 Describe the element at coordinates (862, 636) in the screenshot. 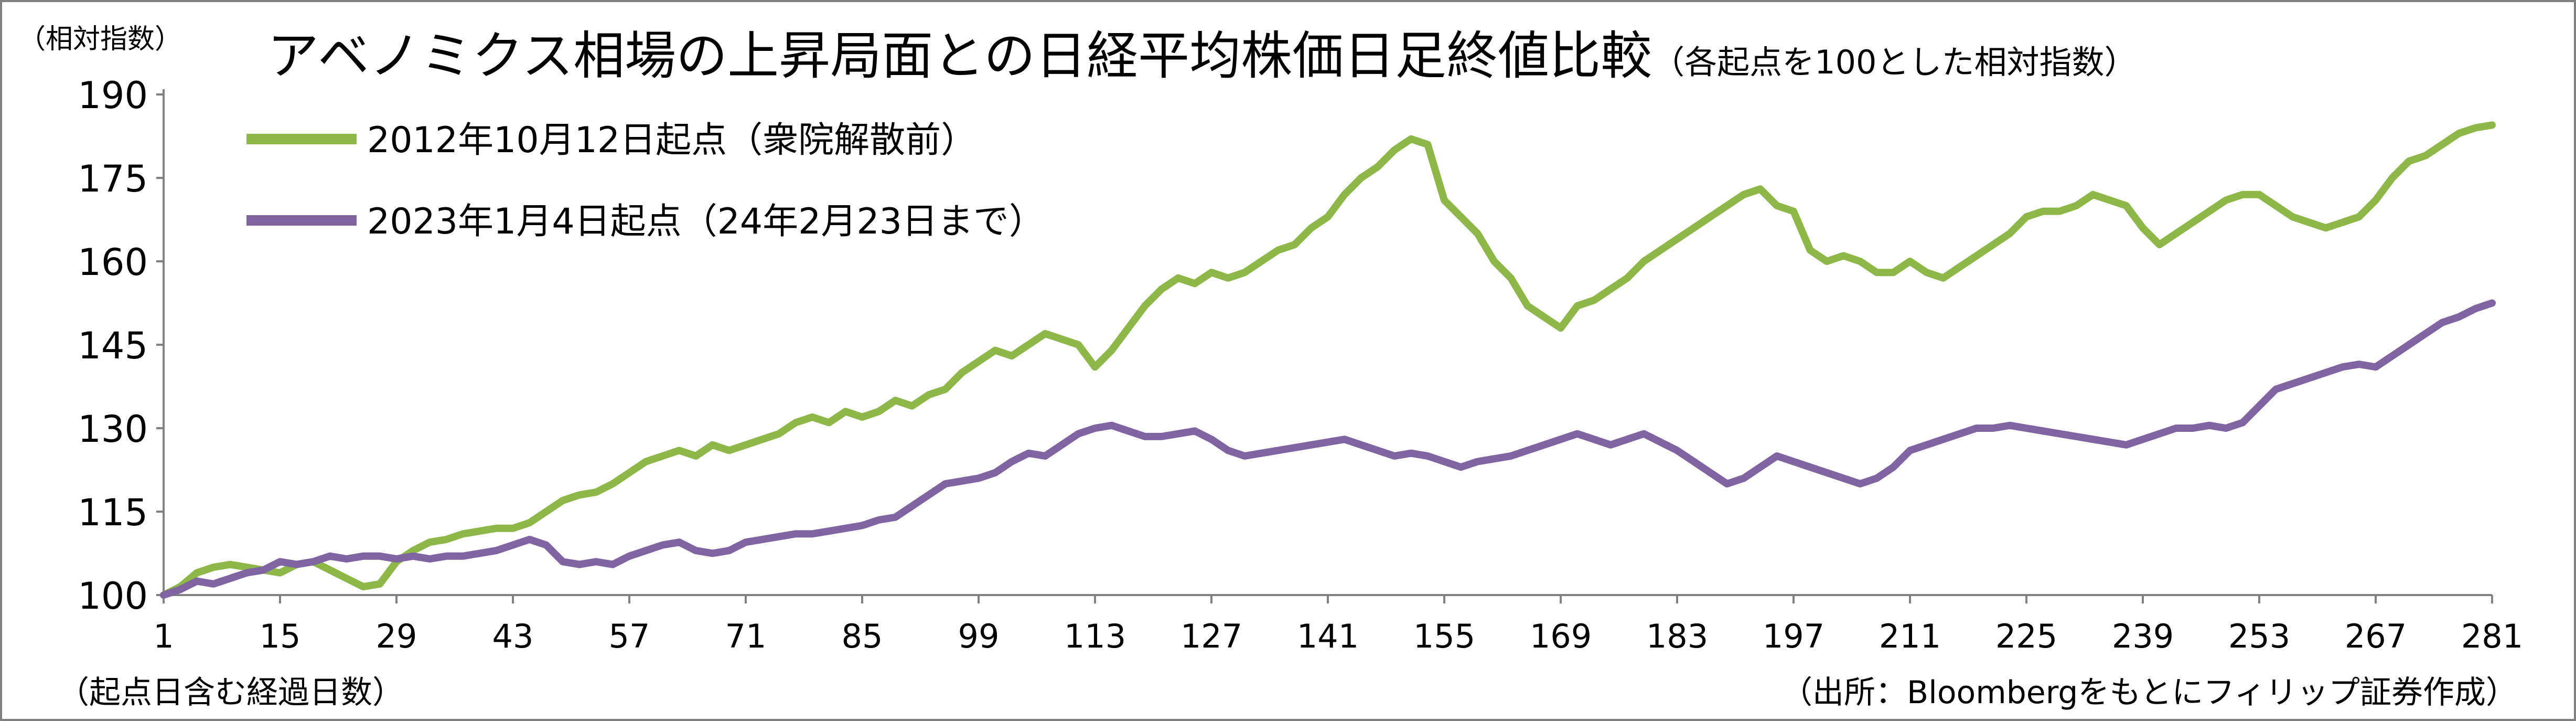

I see `x-tick-label: 85` at that location.